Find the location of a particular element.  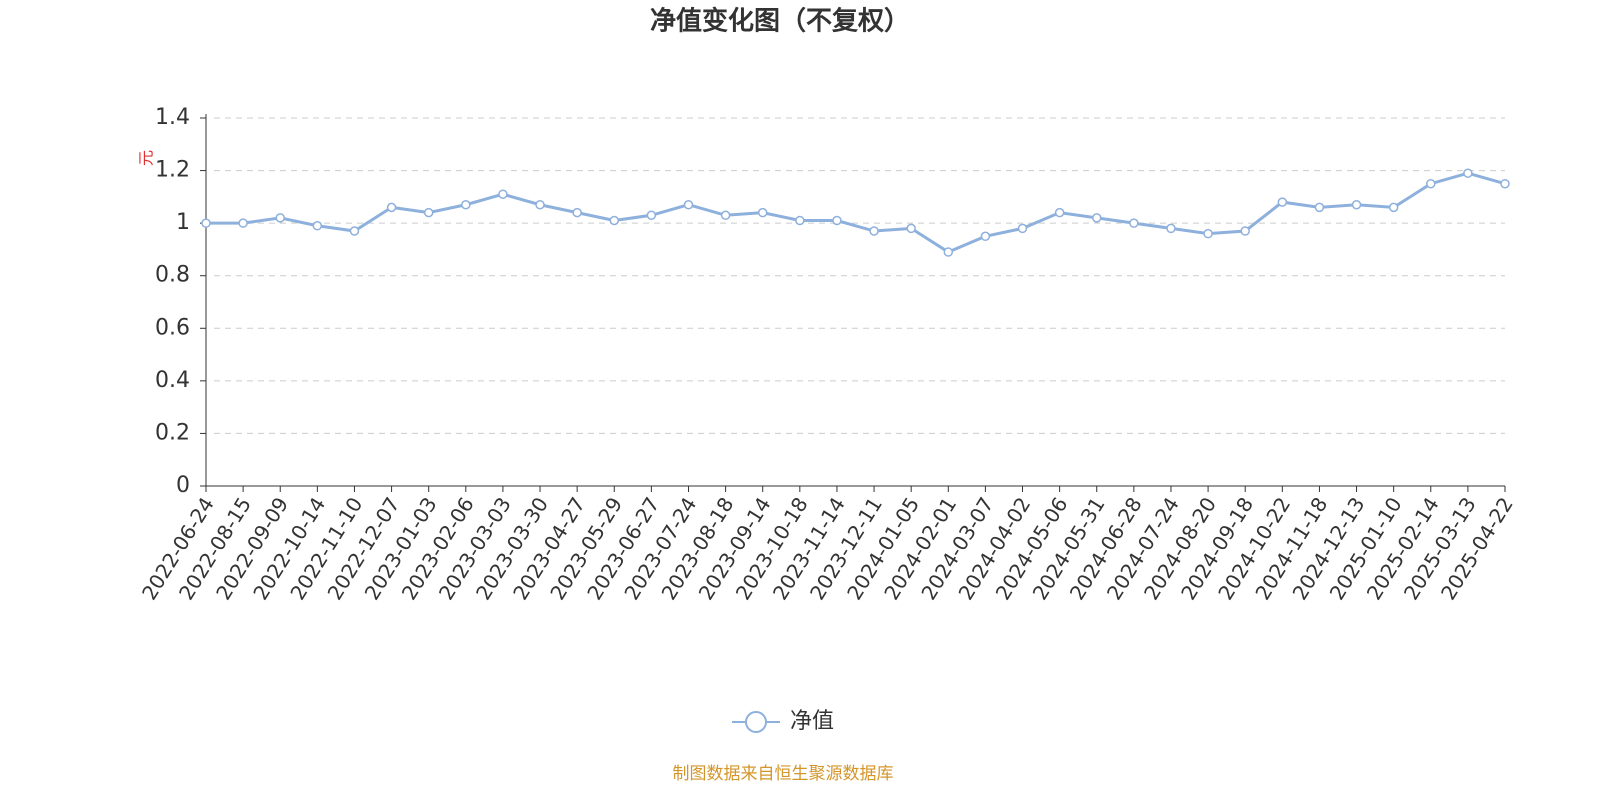

source-note: 制图数据来自恒生聚源数据库 is located at coordinates (783, 774).